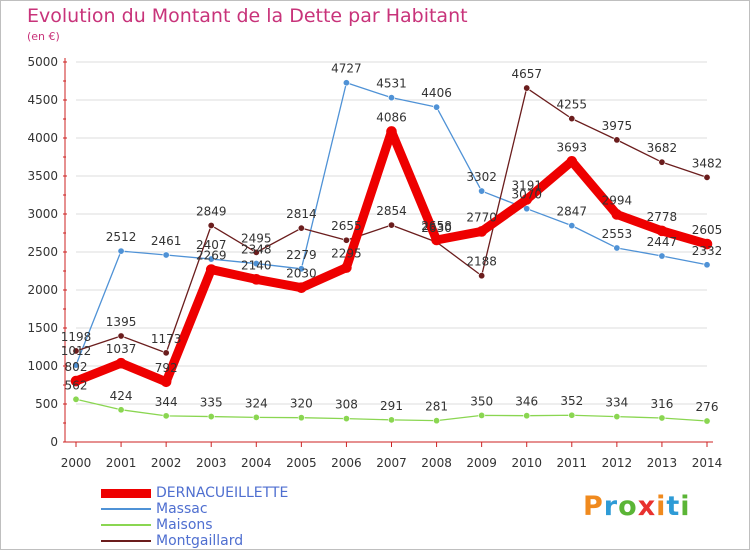  Describe the element at coordinates (76, 337) in the screenshot. I see `data-label-montgaillard: 1198` at that location.